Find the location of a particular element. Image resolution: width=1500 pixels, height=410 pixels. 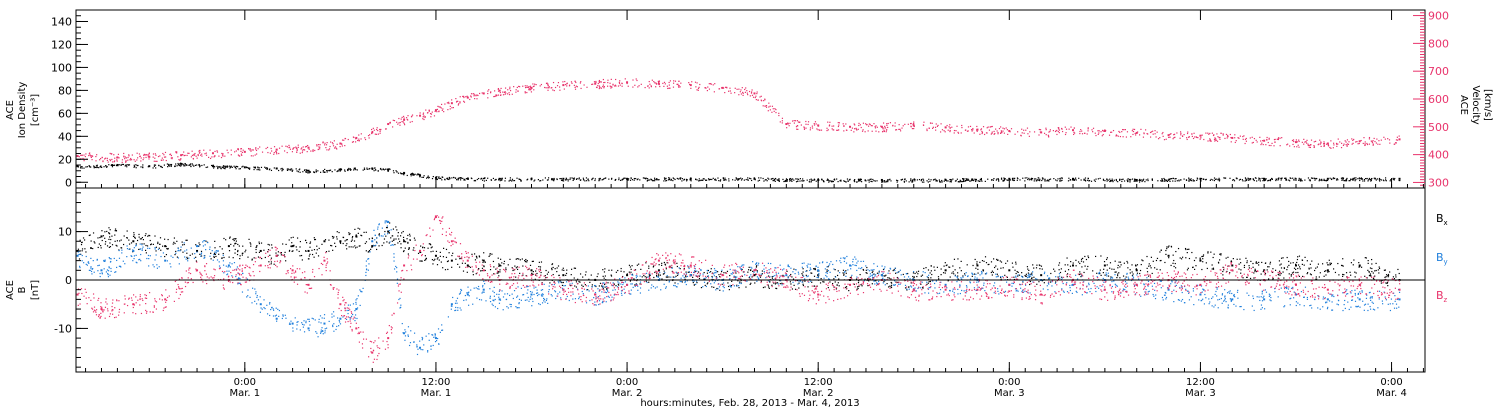

by-point is located at coordinates (483, 289).